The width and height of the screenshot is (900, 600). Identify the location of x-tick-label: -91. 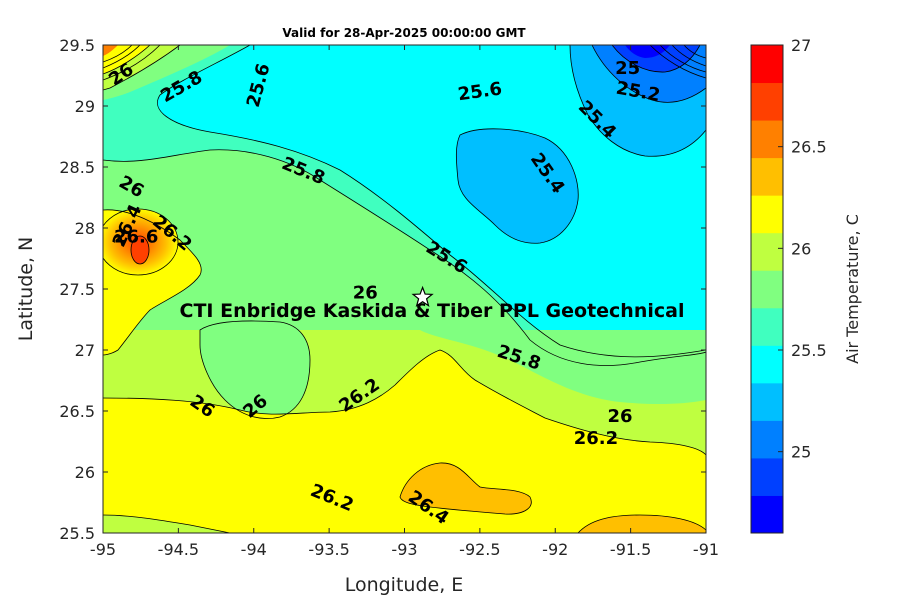
(706, 549).